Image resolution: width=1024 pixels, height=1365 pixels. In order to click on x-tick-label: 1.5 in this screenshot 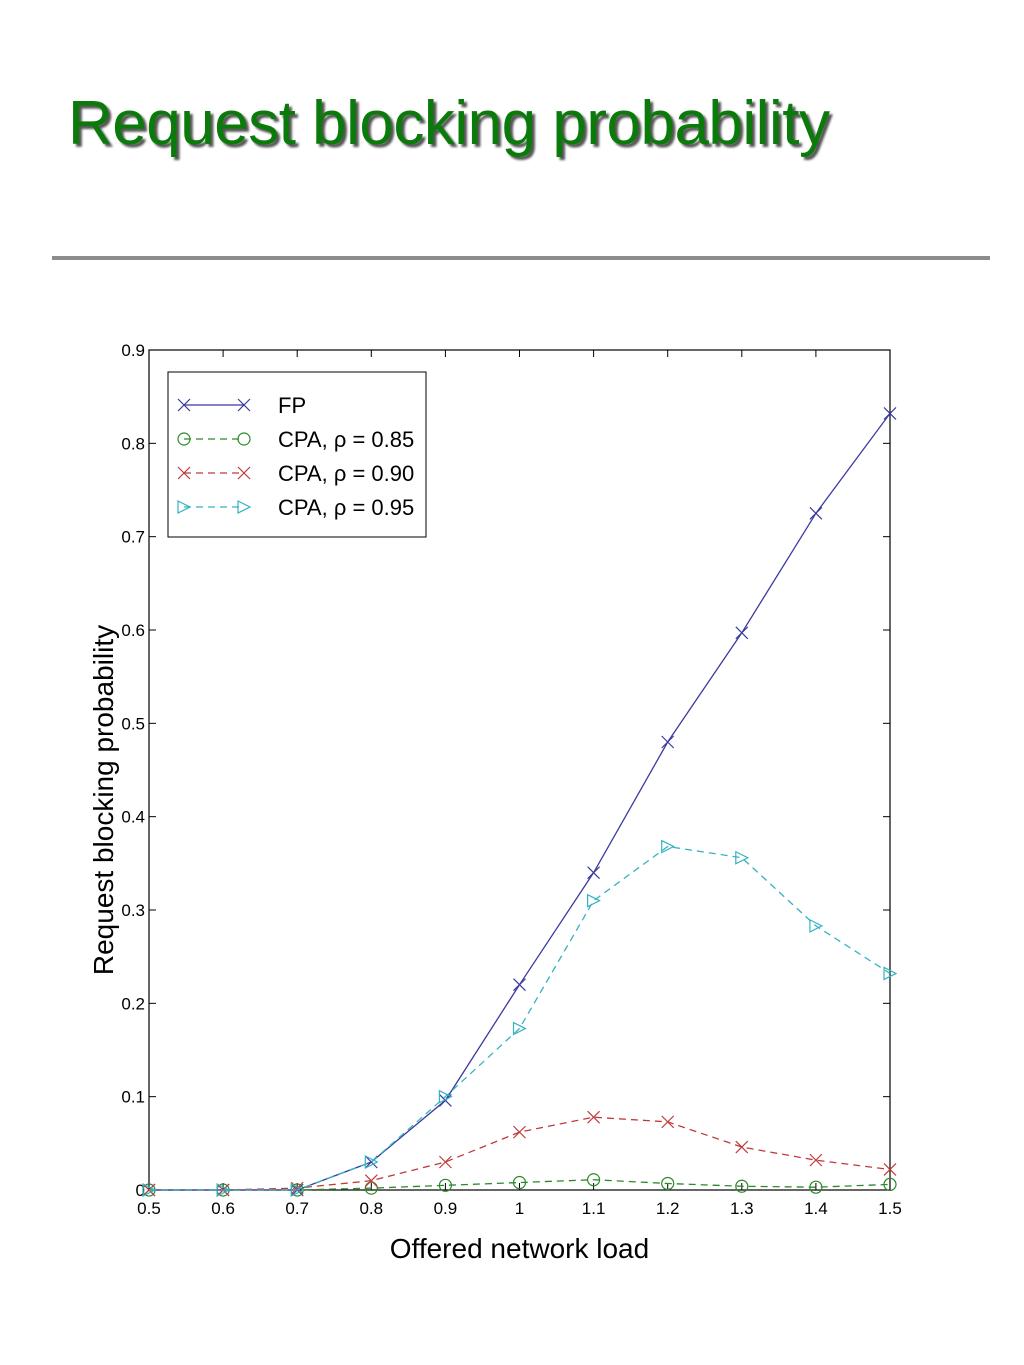, I will do `click(890, 1208)`.